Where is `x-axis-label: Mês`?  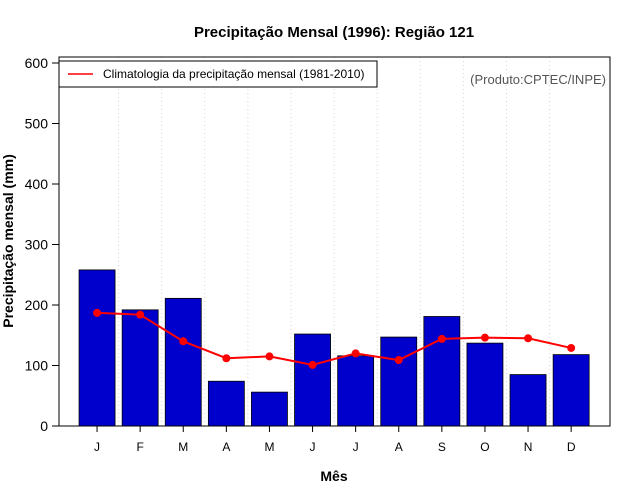
x-axis-label: Mês is located at coordinates (333, 476).